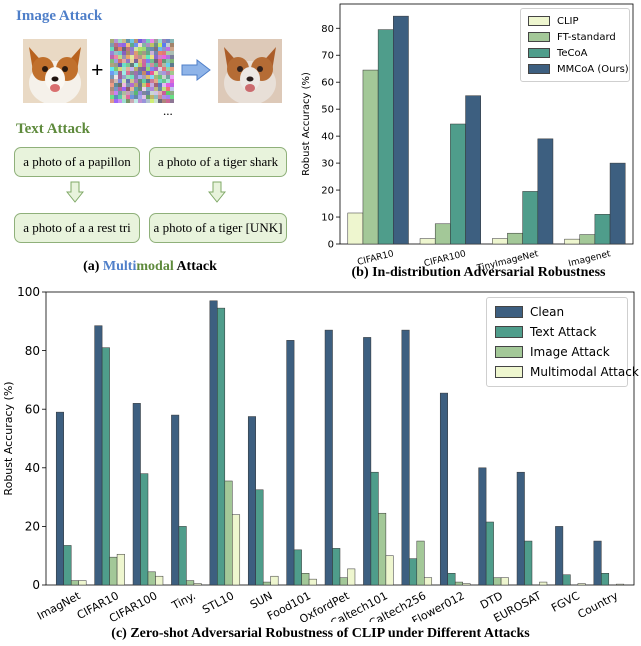  I want to click on legend-item-clean: Clean, so click(557, 312).